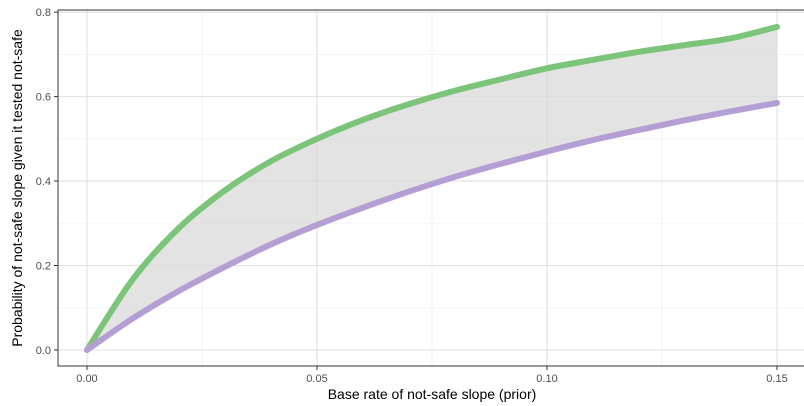 This screenshot has height=406, width=804. Describe the element at coordinates (43, 13) in the screenshot. I see `y-tick-label: 0.8` at that location.